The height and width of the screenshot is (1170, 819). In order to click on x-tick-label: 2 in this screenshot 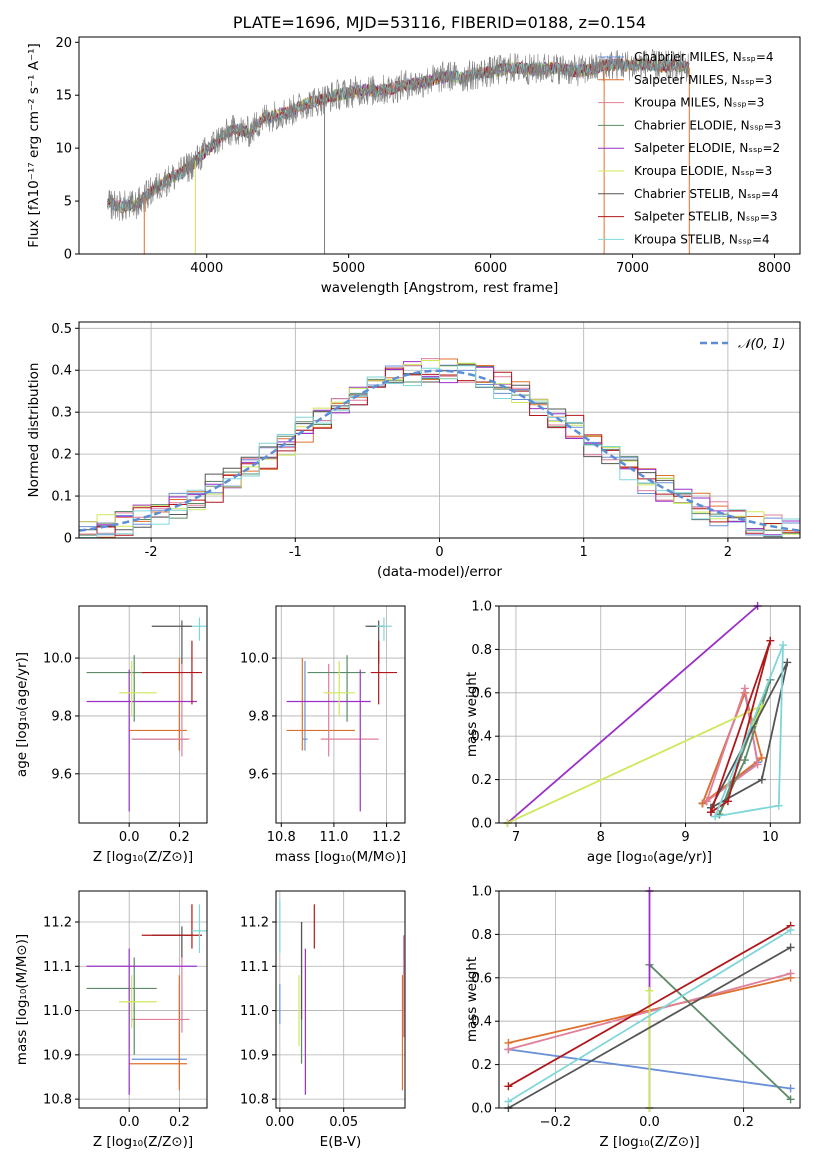, I will do `click(728, 552)`.